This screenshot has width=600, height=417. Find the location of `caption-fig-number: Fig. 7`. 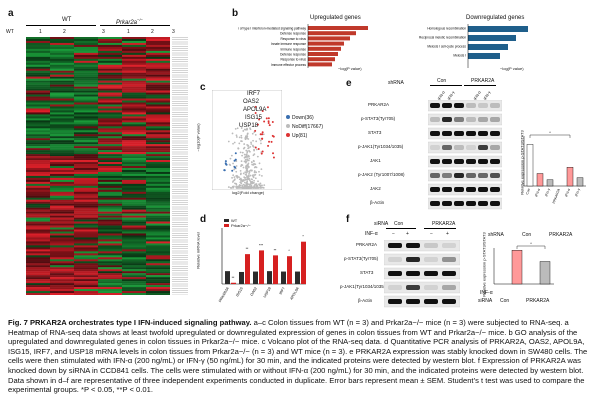

caption-fig-number: Fig. 7 is located at coordinates (18, 322).